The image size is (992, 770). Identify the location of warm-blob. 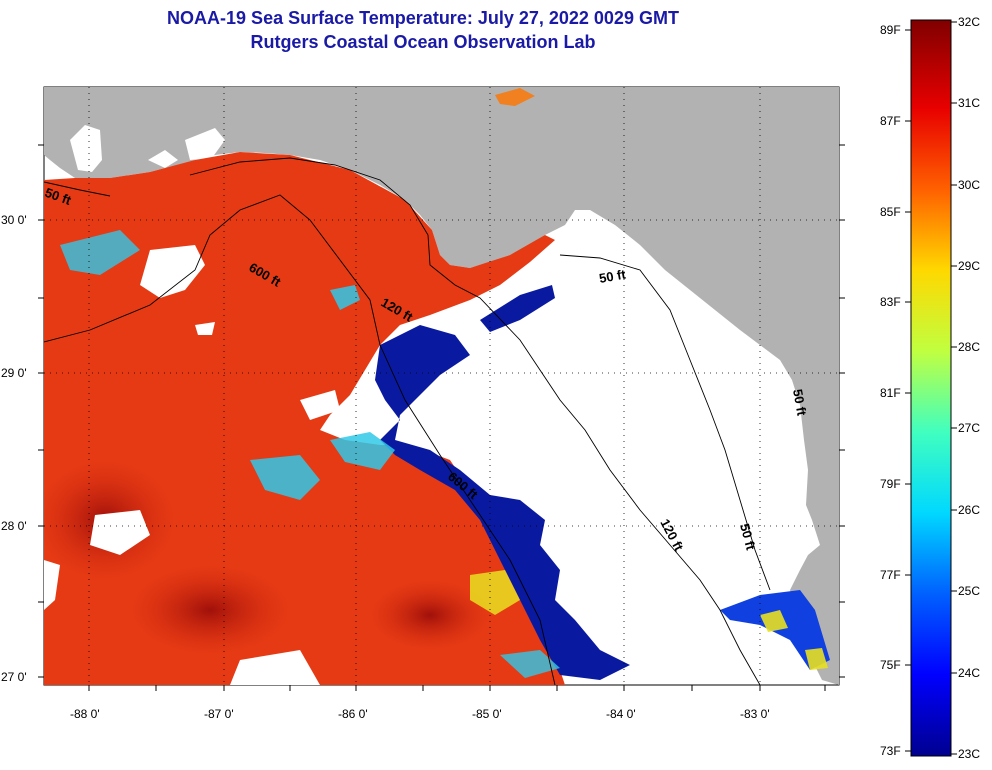
(515, 97).